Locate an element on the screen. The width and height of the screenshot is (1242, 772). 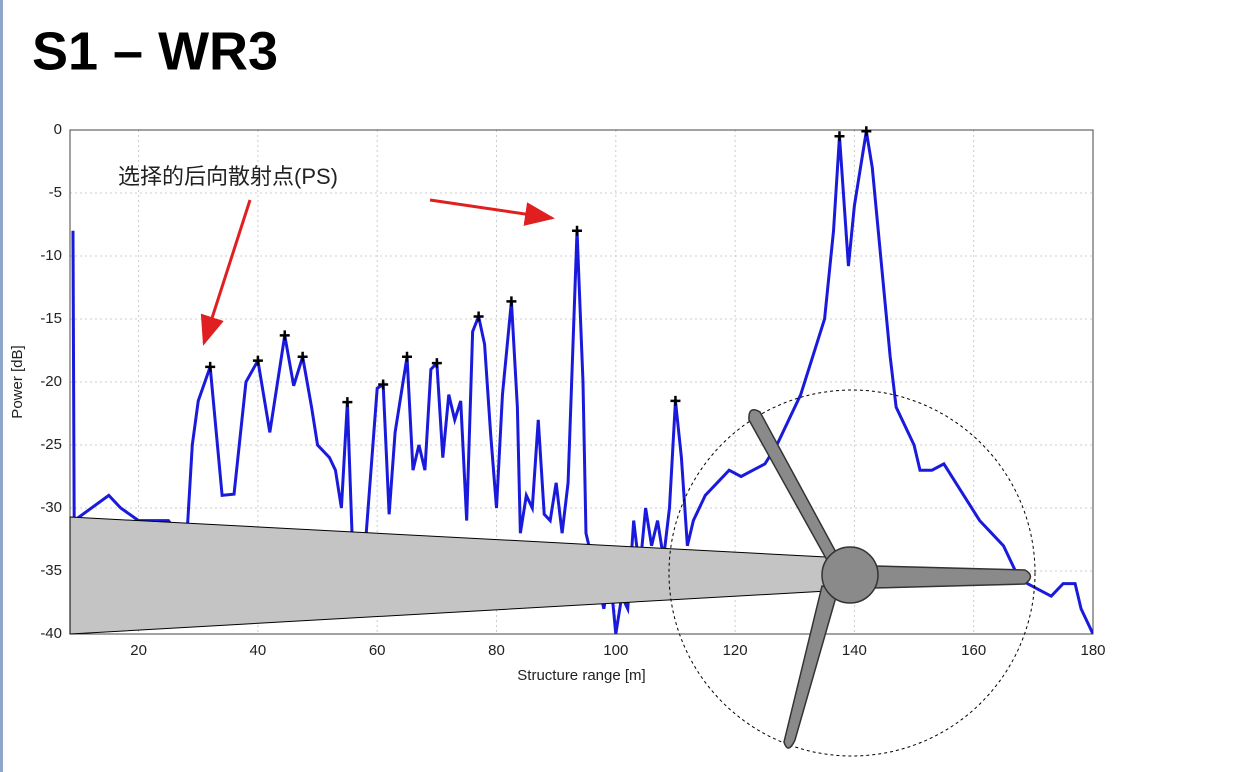
x-tick-label: 120 is located at coordinates (735, 650).